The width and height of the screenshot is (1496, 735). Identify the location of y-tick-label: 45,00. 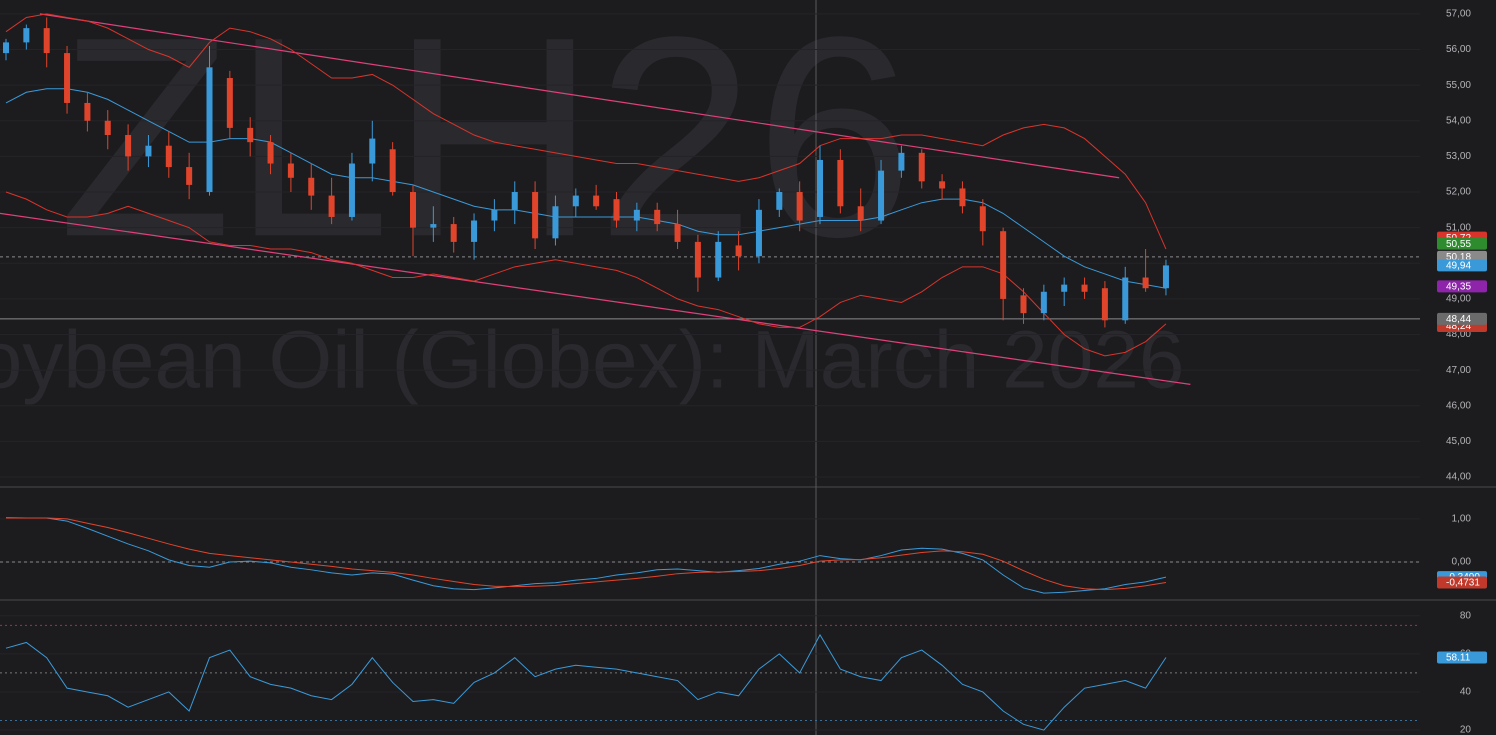
(1458, 441).